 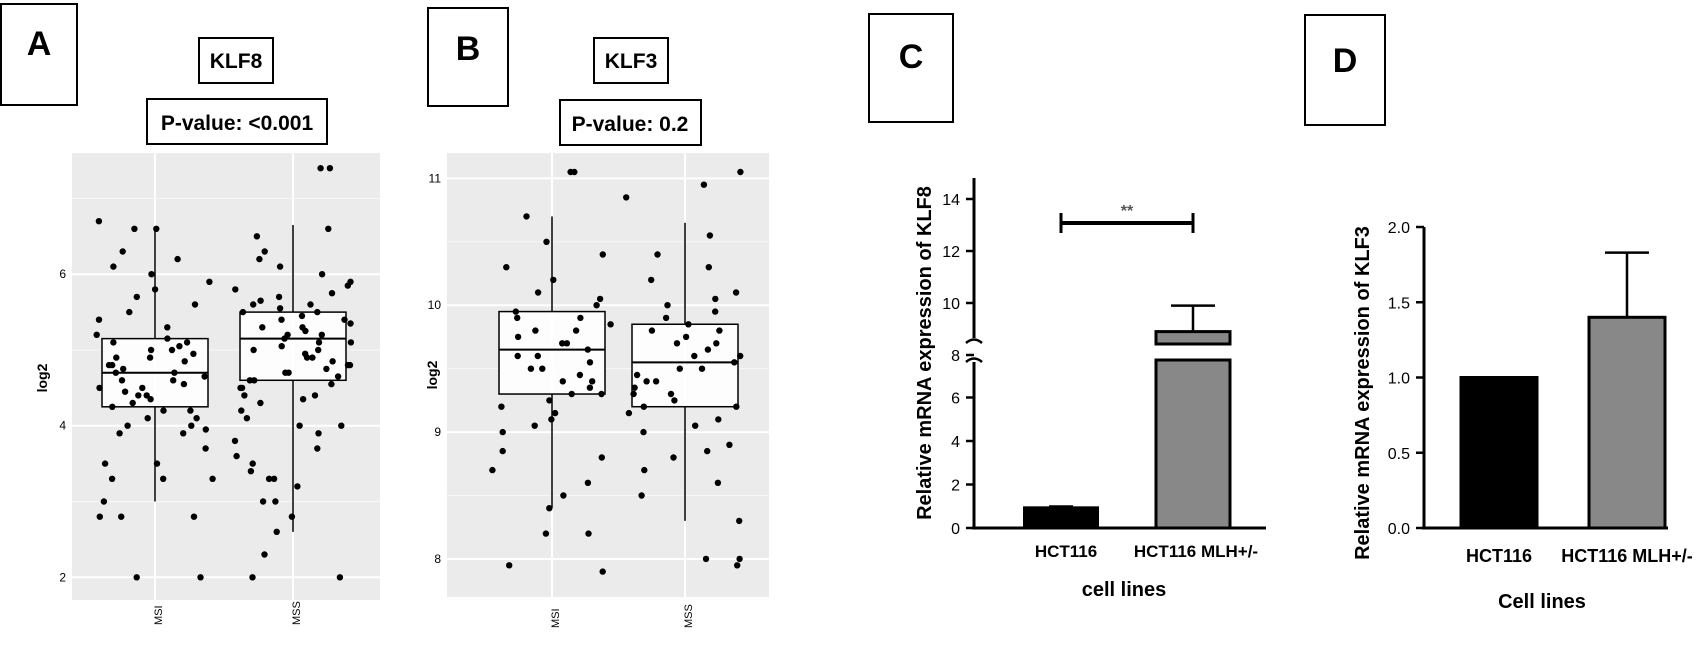 I want to click on bar, so click(x=1627, y=422).